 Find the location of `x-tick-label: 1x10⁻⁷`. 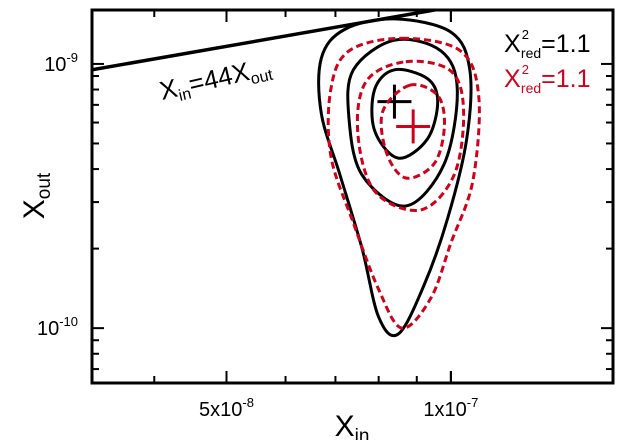

x-tick-label: 1x10⁻⁷ is located at coordinates (450, 408).